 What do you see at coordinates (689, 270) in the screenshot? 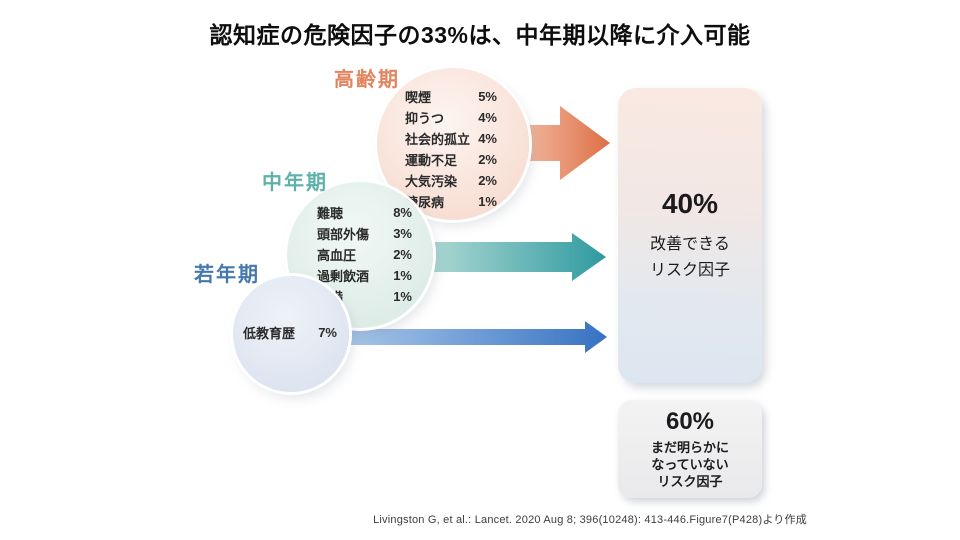
I see `modifiable-risk-label-line: リスク因子` at bounding box center [689, 270].